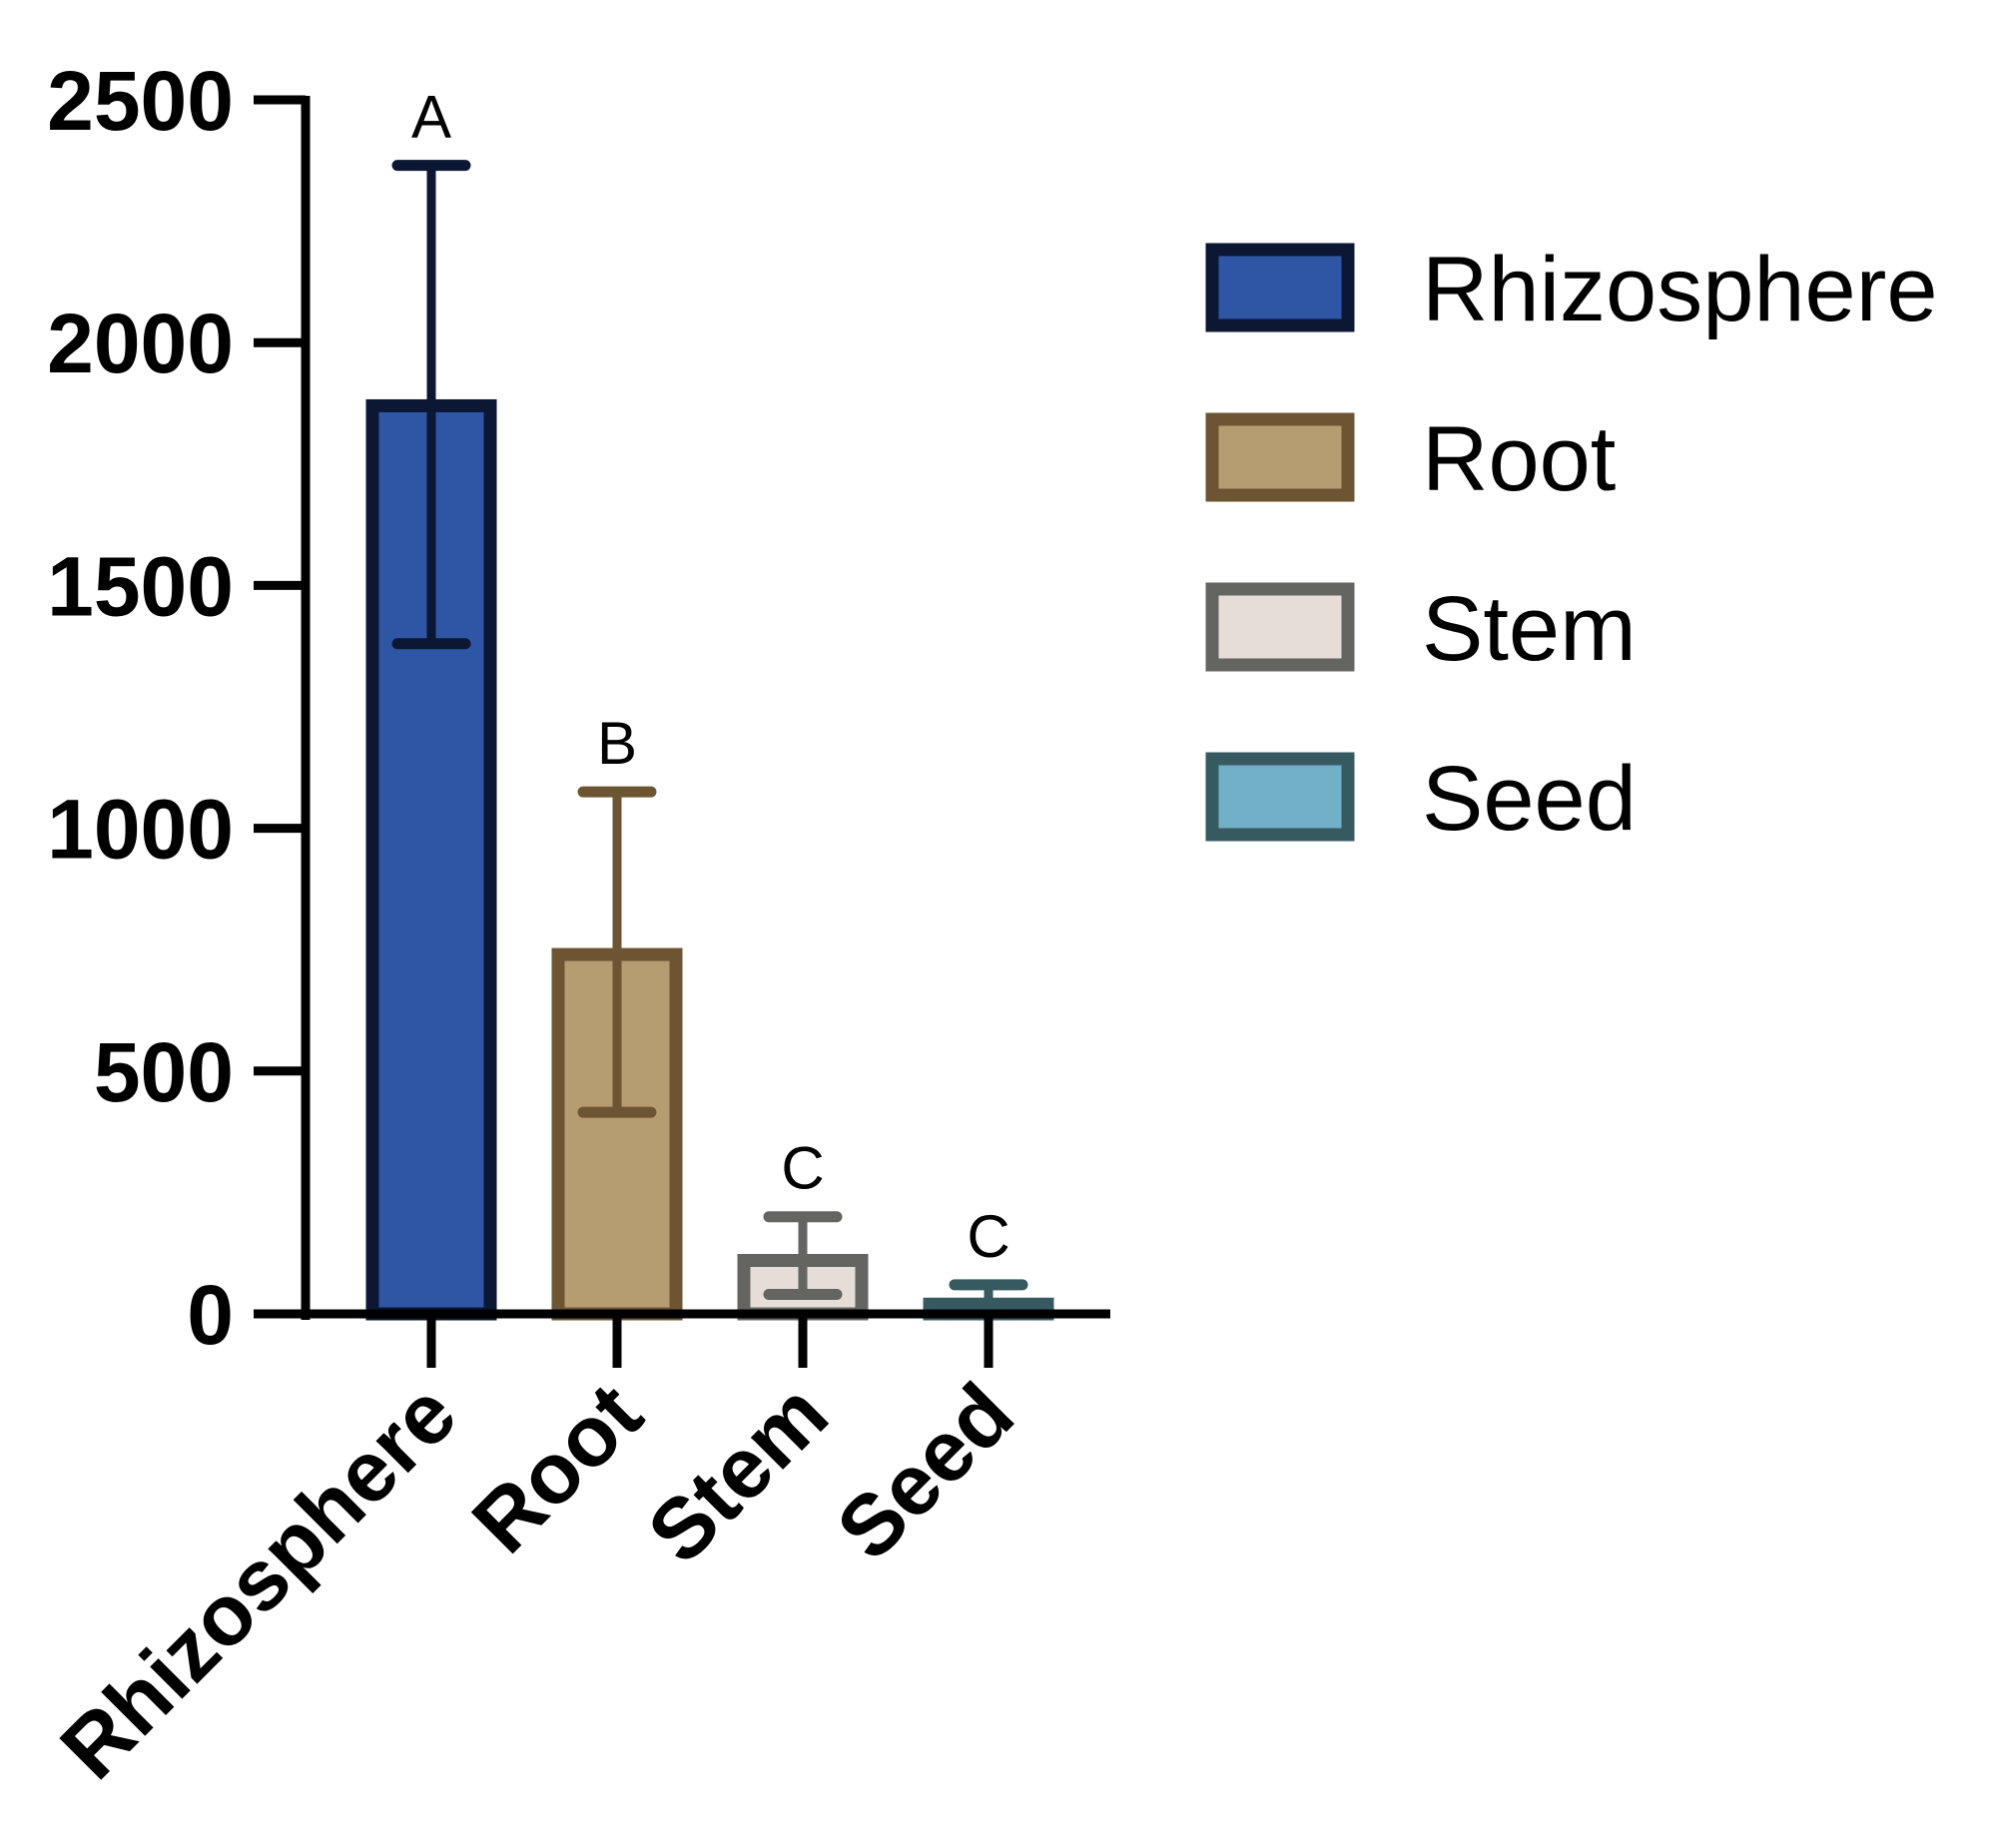 The image size is (1989, 1848). I want to click on significance-label: A, so click(431, 117).